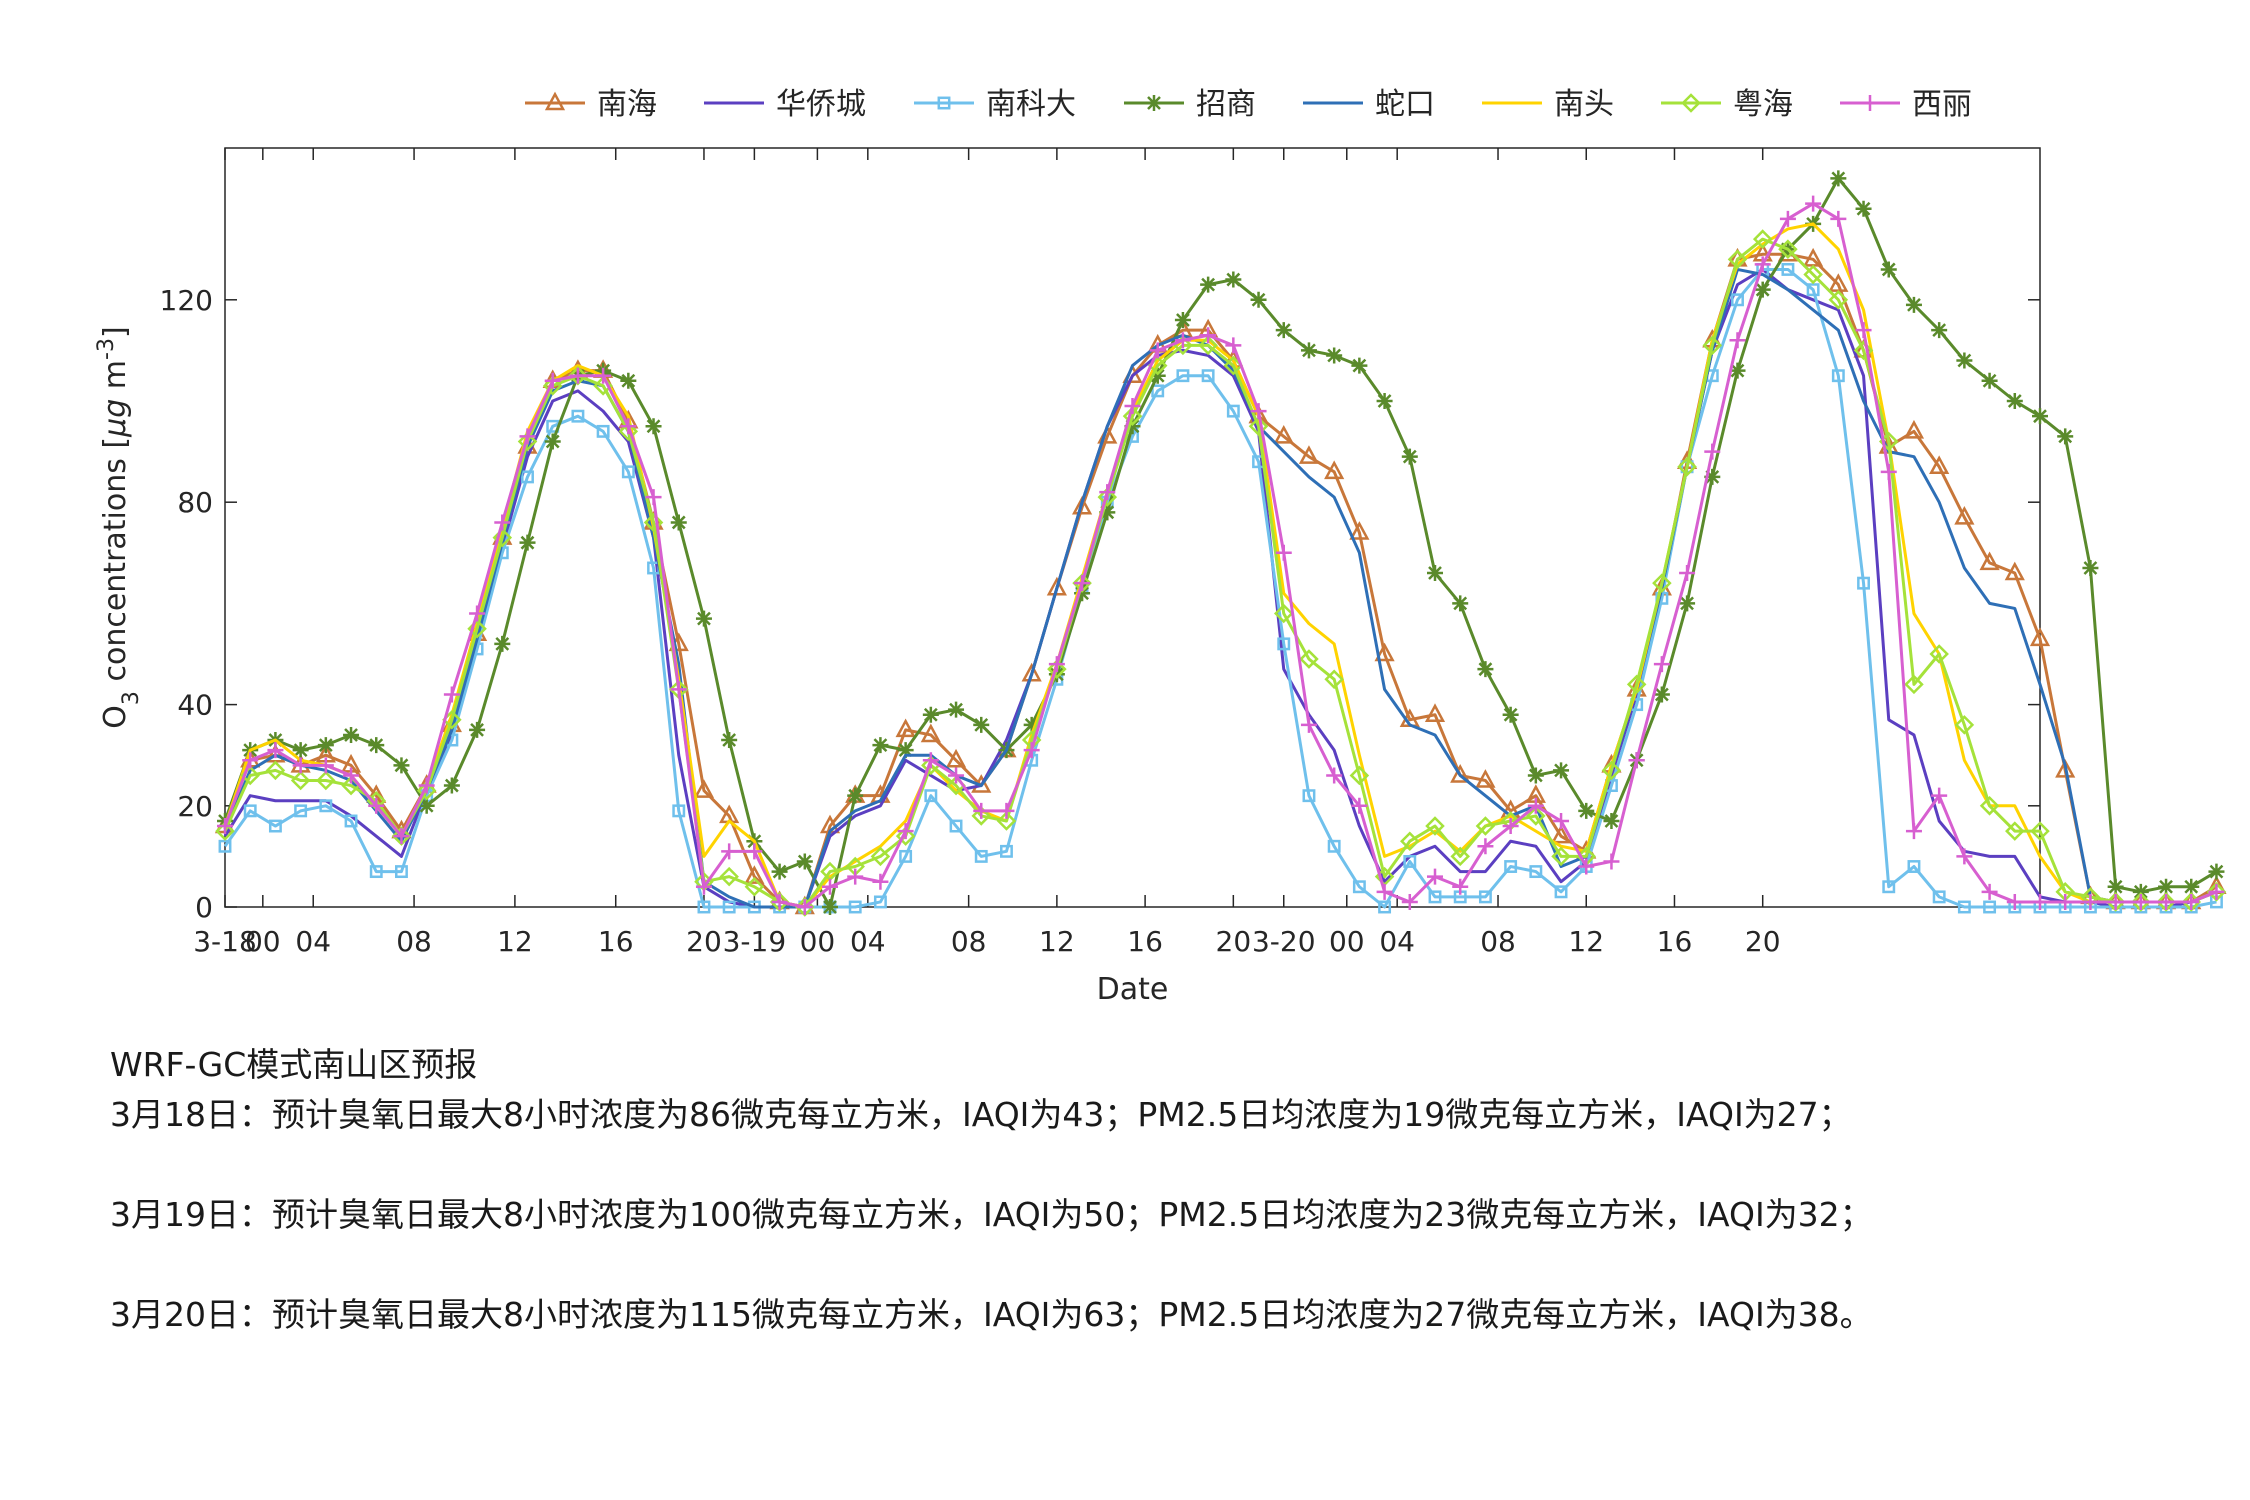 The height and width of the screenshot is (1500, 2250). I want to click on x-tick-label: 12, so click(1586, 941).